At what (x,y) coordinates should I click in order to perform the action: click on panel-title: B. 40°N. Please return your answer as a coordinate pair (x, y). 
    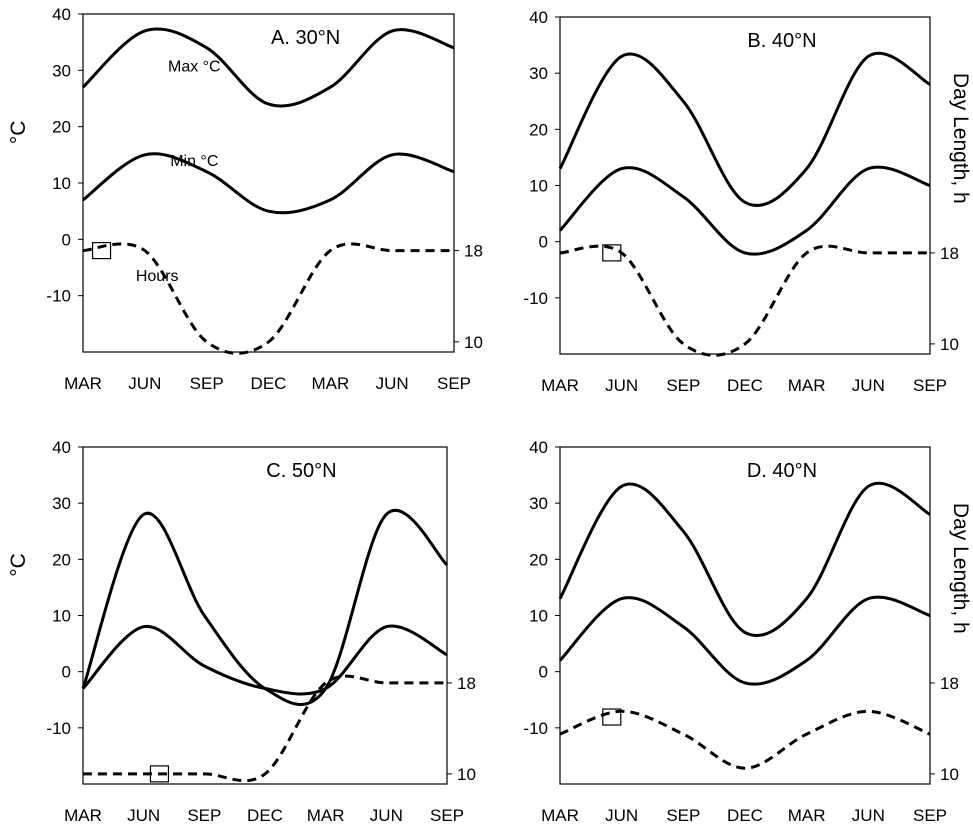
    Looking at the image, I should click on (781, 41).